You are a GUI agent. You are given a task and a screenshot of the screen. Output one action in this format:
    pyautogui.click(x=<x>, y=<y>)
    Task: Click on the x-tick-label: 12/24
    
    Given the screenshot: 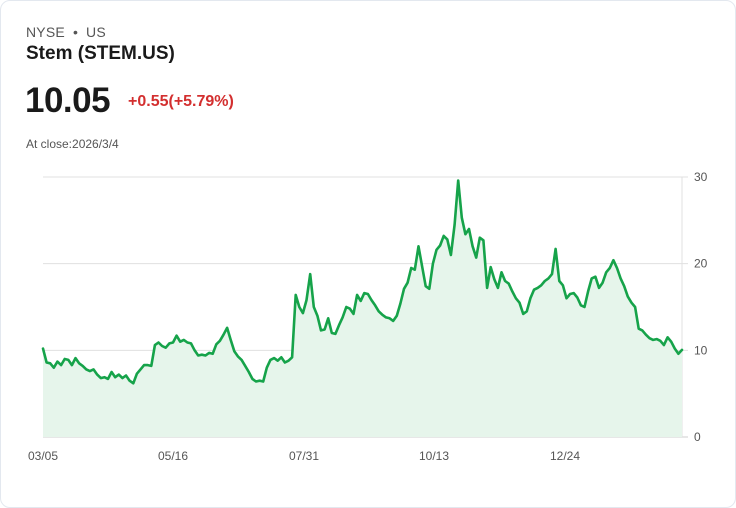 What is the action you would take?
    pyautogui.click(x=565, y=456)
    